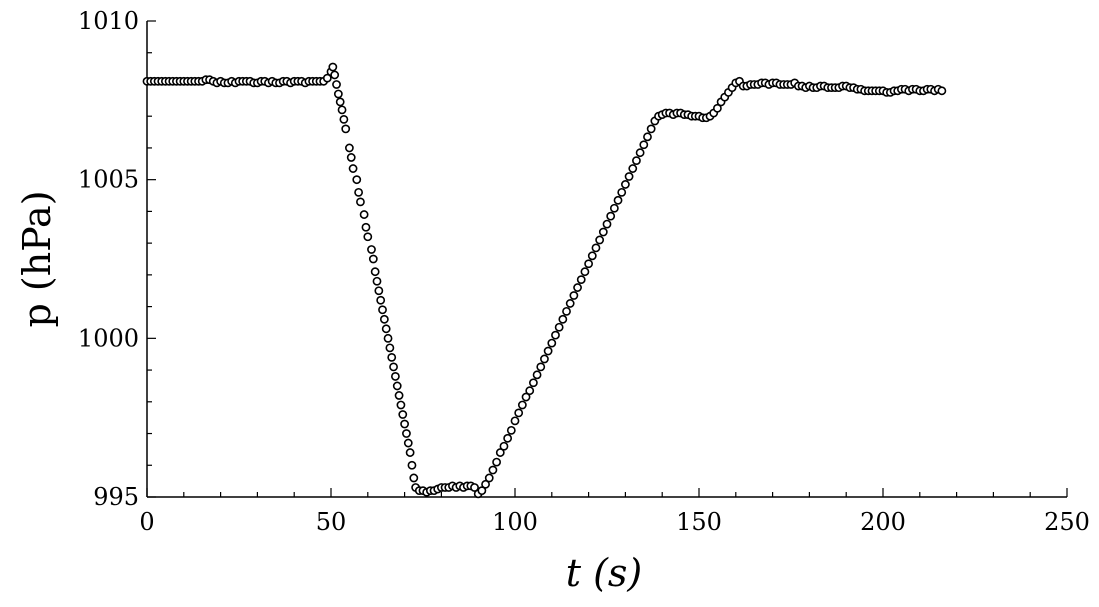 This screenshot has width=1099, height=607. What do you see at coordinates (331, 522) in the screenshot?
I see `x-tick-label: 50` at bounding box center [331, 522].